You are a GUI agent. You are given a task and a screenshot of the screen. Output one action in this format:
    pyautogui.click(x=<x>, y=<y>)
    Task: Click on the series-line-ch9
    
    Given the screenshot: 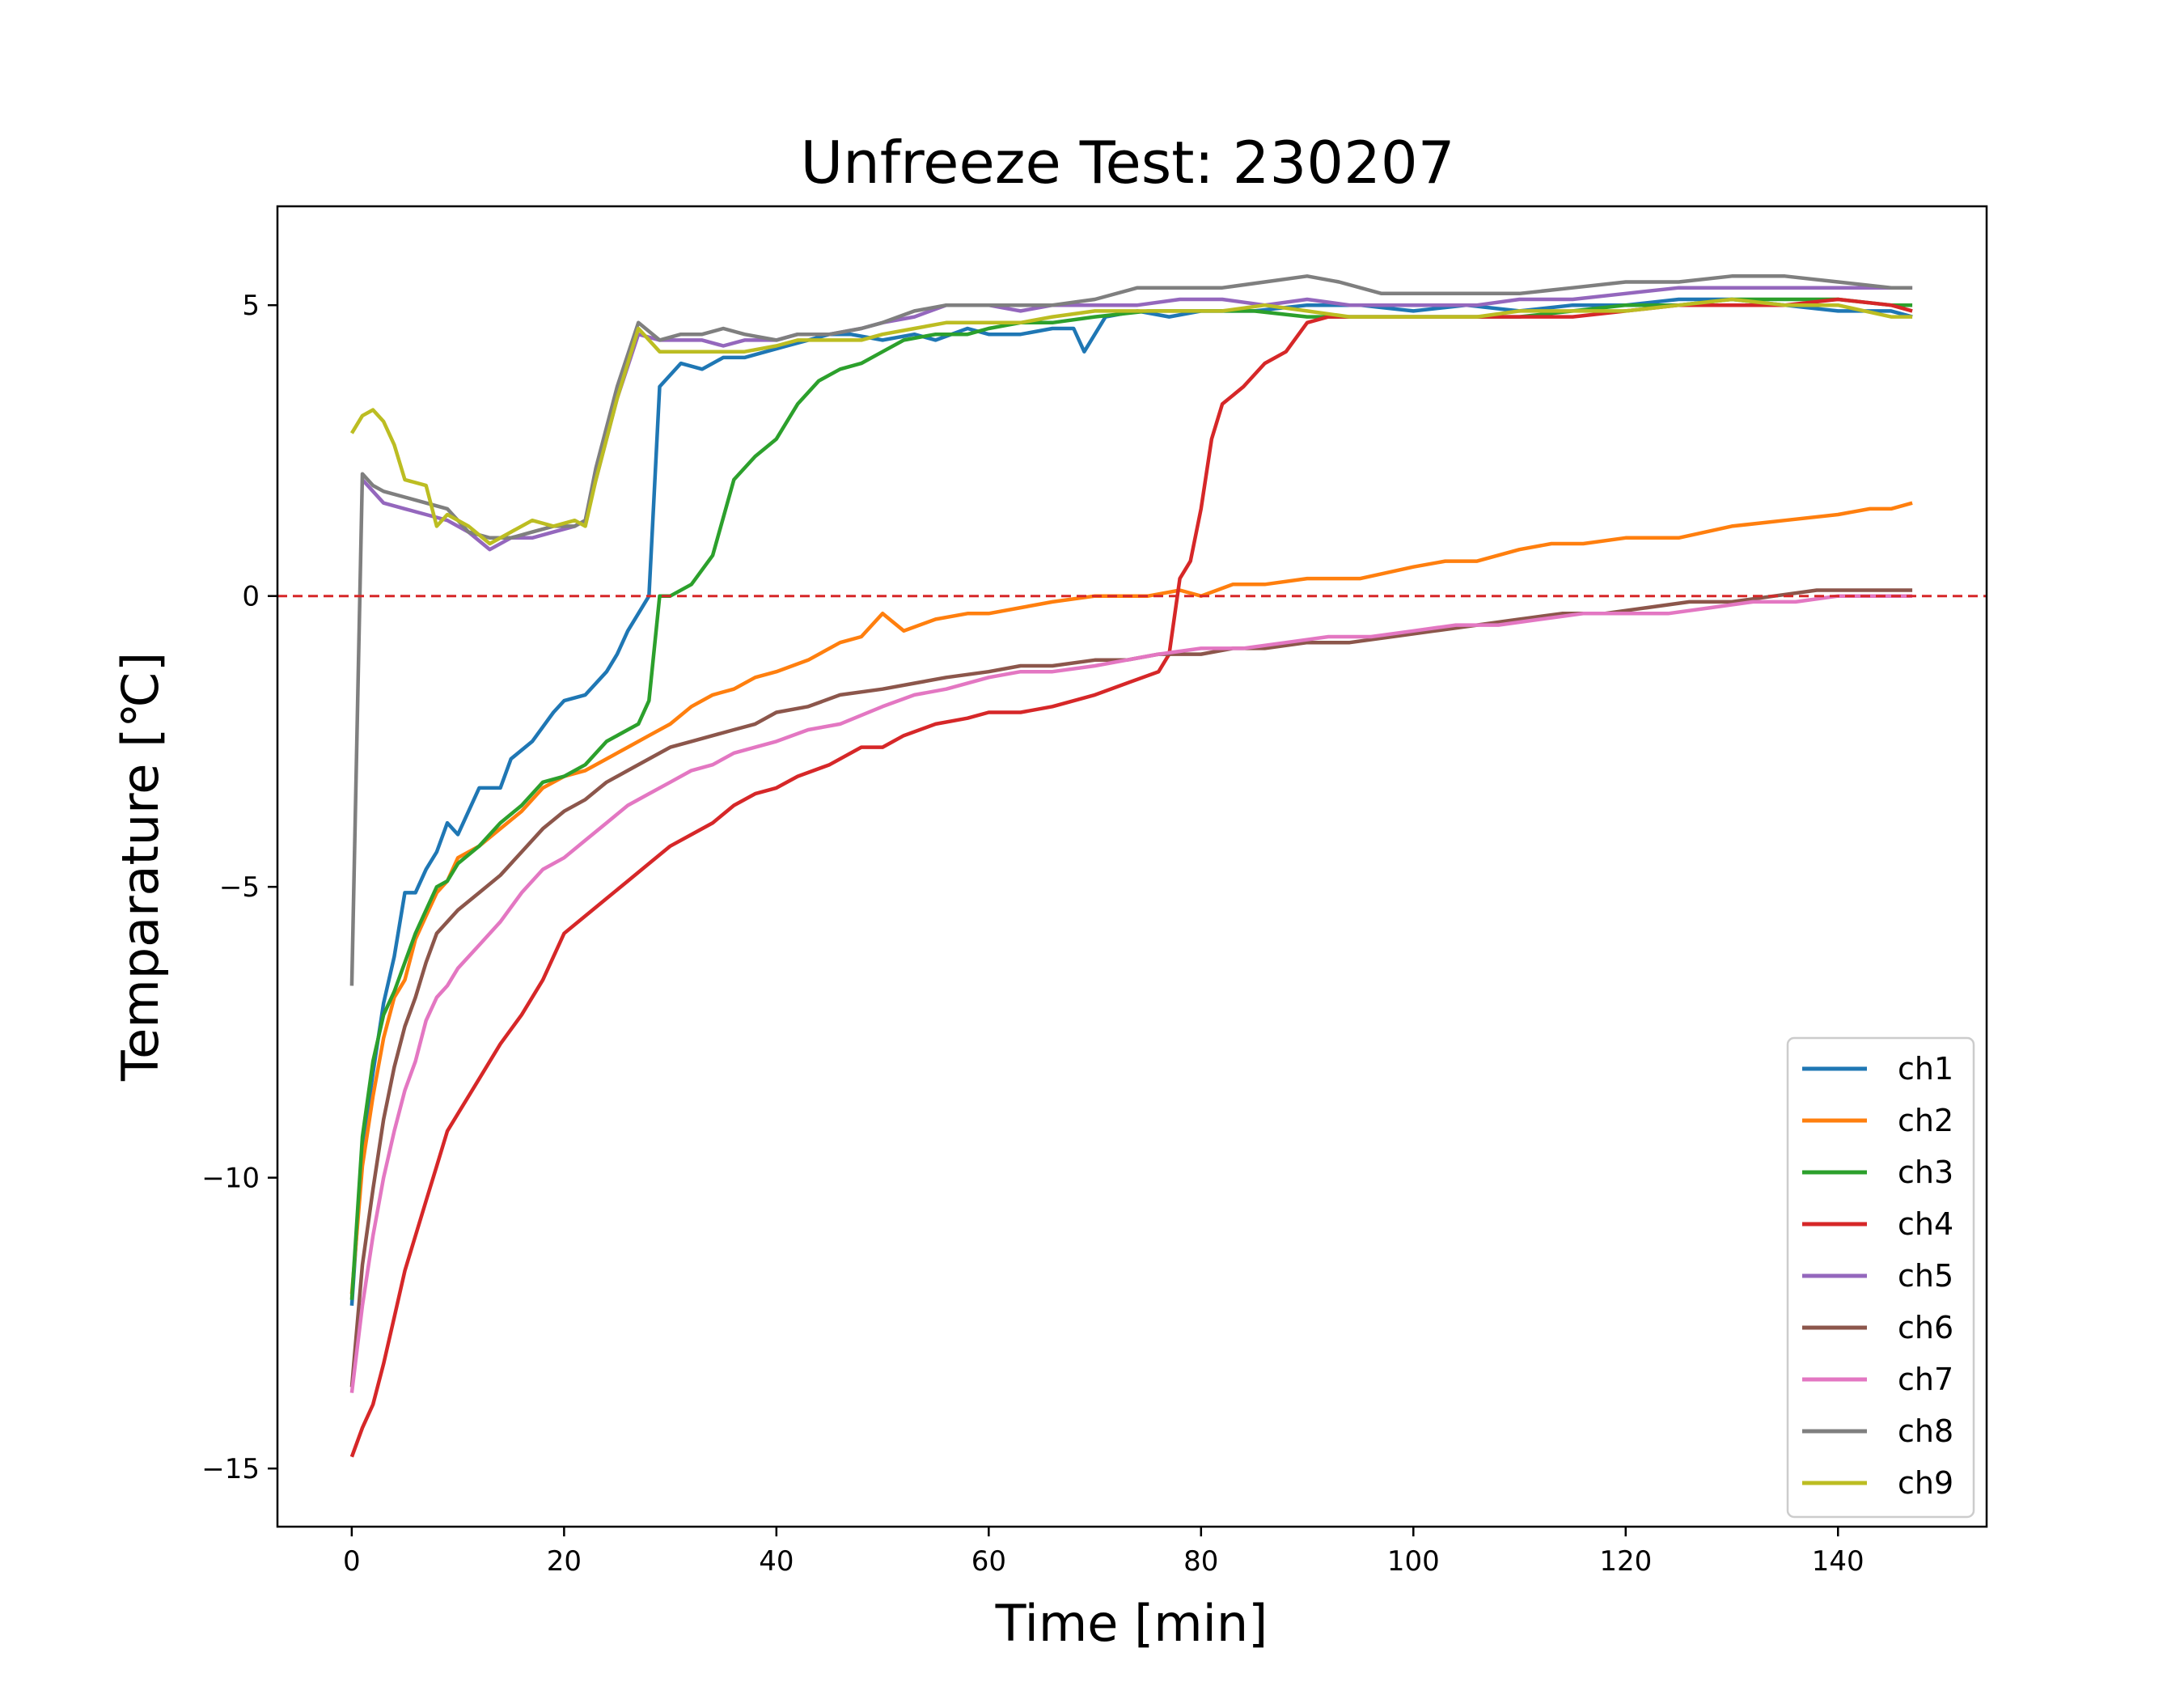 What is the action you would take?
    pyautogui.click(x=1131, y=421)
    